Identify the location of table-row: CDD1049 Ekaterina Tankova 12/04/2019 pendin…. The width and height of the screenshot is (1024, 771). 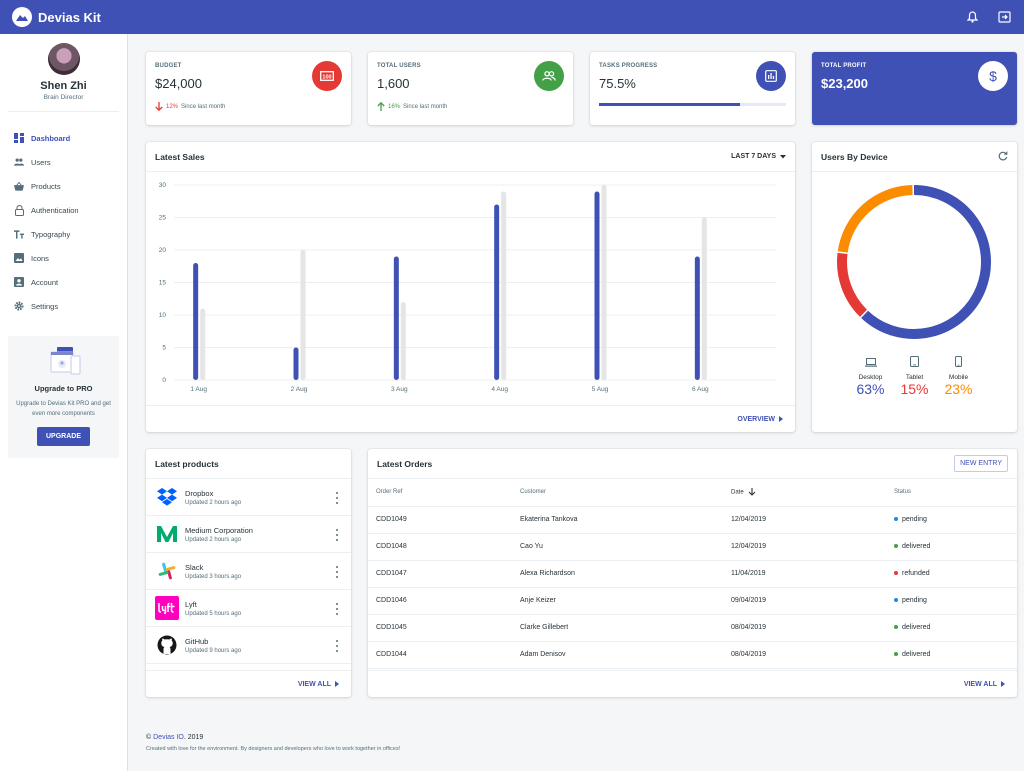
(692, 520).